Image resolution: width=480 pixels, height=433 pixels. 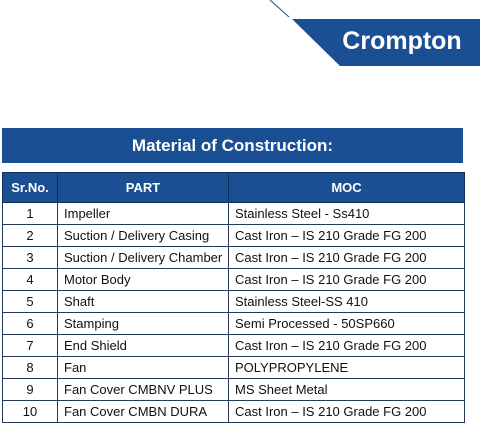 What do you see at coordinates (143, 187) in the screenshot?
I see `column-header: PART` at bounding box center [143, 187].